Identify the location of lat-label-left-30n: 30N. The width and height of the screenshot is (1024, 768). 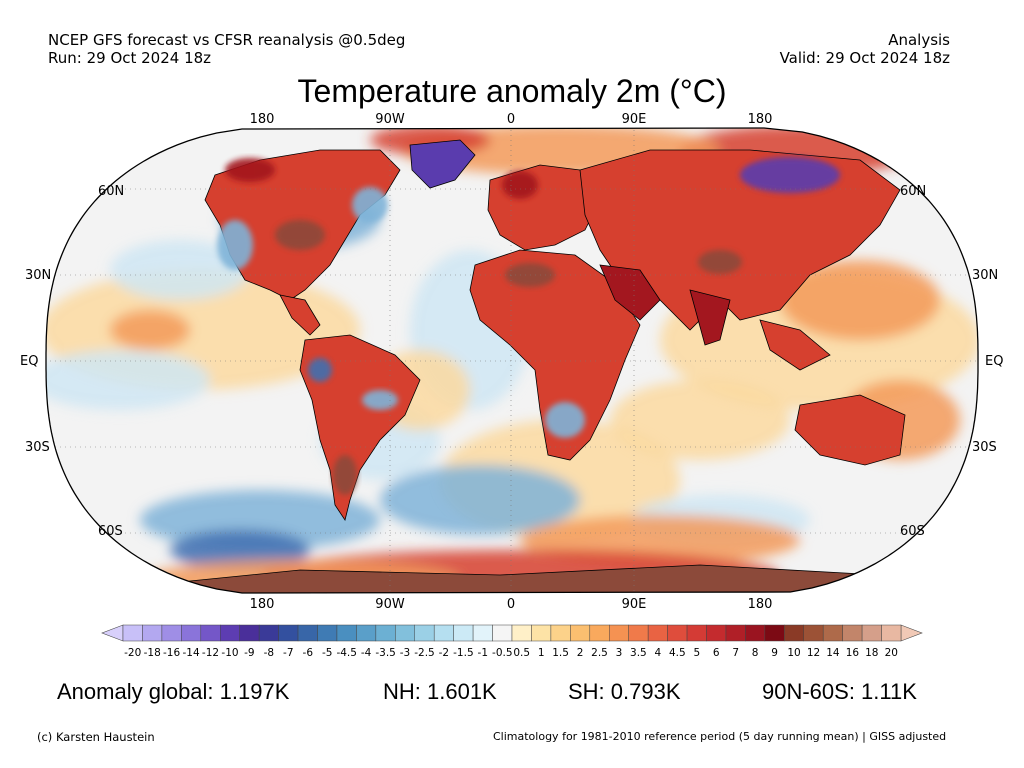
(38, 275).